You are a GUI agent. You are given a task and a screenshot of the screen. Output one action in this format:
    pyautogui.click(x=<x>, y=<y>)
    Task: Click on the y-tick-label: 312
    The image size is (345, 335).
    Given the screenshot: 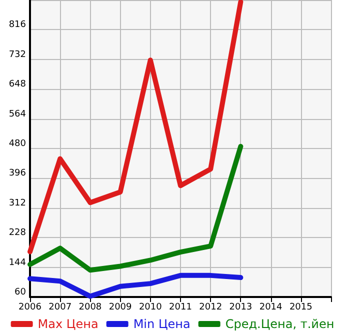 What is the action you would take?
    pyautogui.click(x=17, y=203)
    